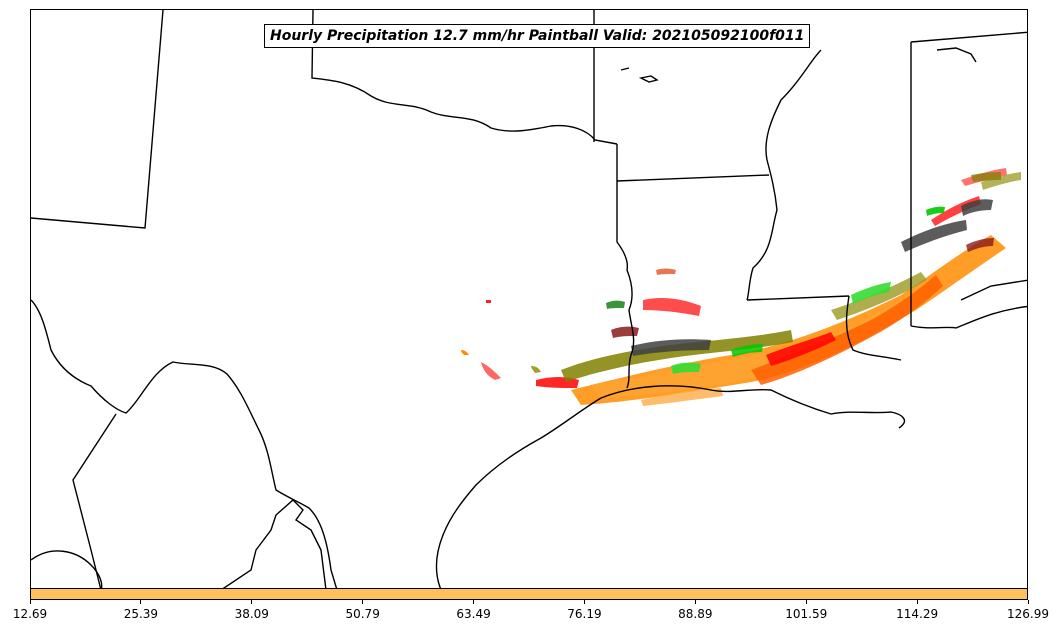 The image size is (1062, 633). What do you see at coordinates (141, 614) in the screenshot?
I see `colorbar-tick-label: 25.39` at bounding box center [141, 614].